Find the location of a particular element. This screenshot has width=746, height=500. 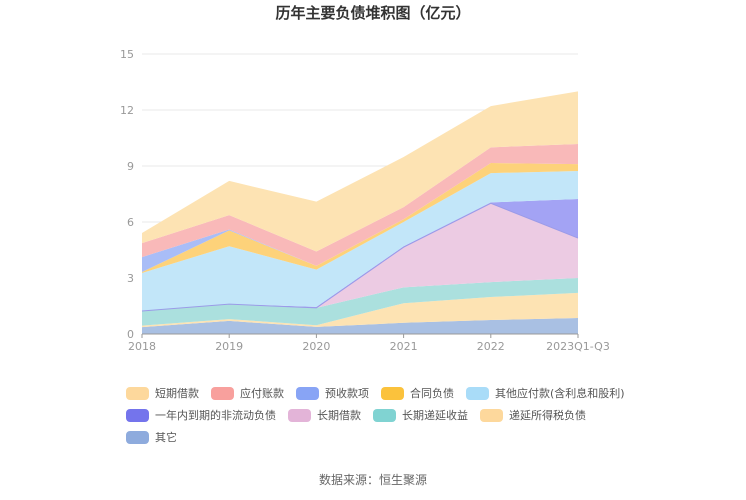

legend-row: 其它 is located at coordinates (376, 437).